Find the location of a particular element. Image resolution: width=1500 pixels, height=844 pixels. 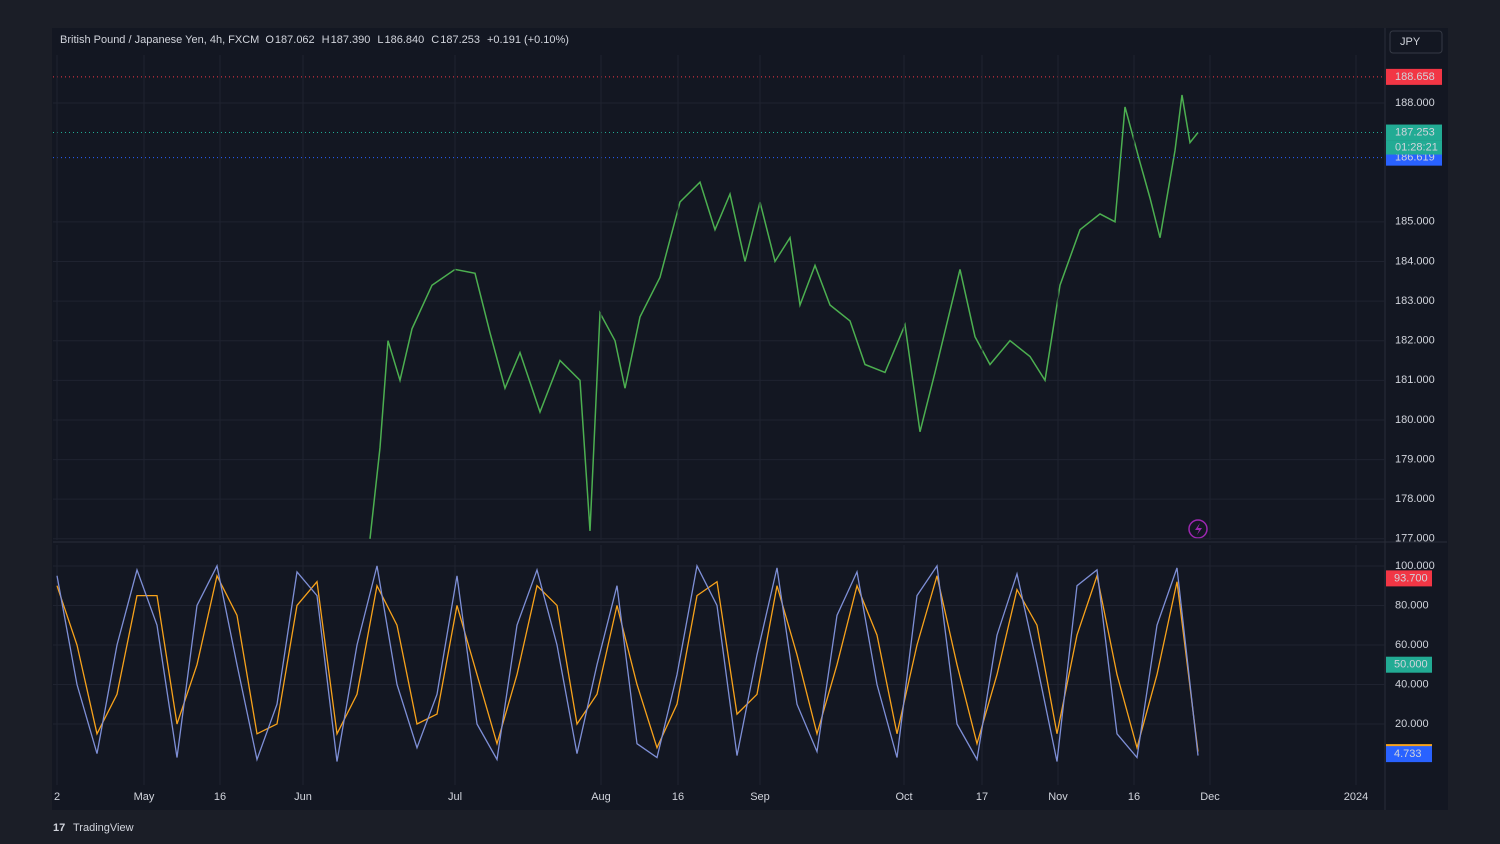

x-tick-label: May is located at coordinates (144, 797).